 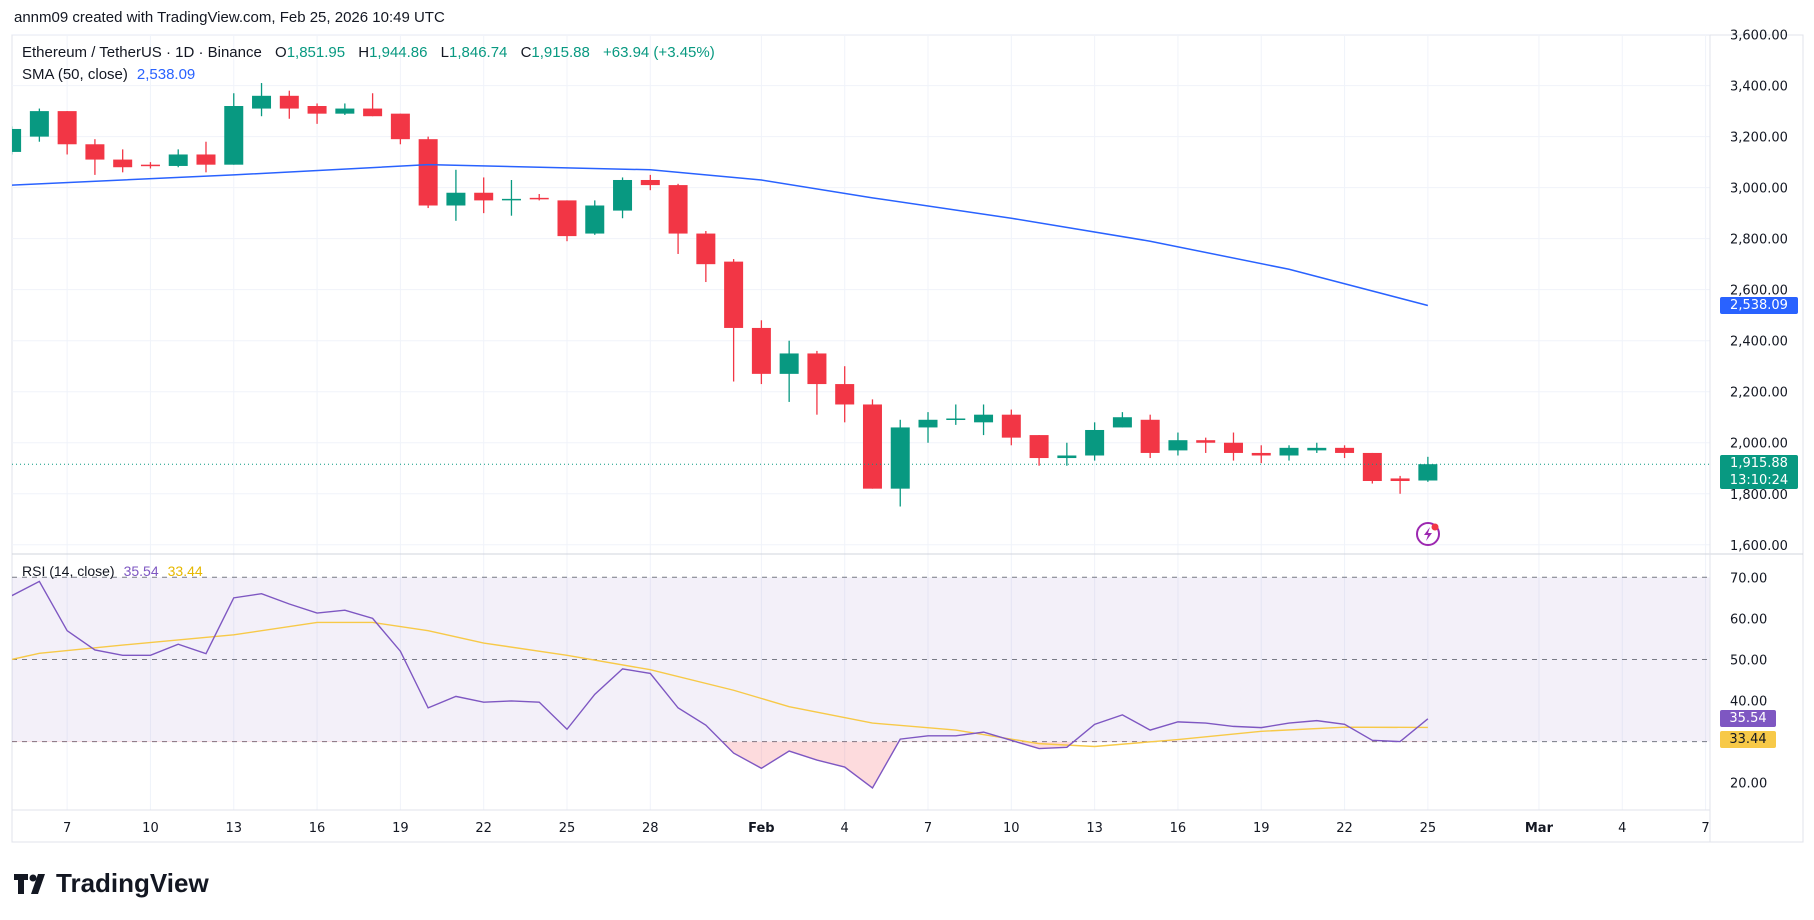 I want to click on sma-legend: SMA (50, close) 2,538.09, so click(x=108, y=74).